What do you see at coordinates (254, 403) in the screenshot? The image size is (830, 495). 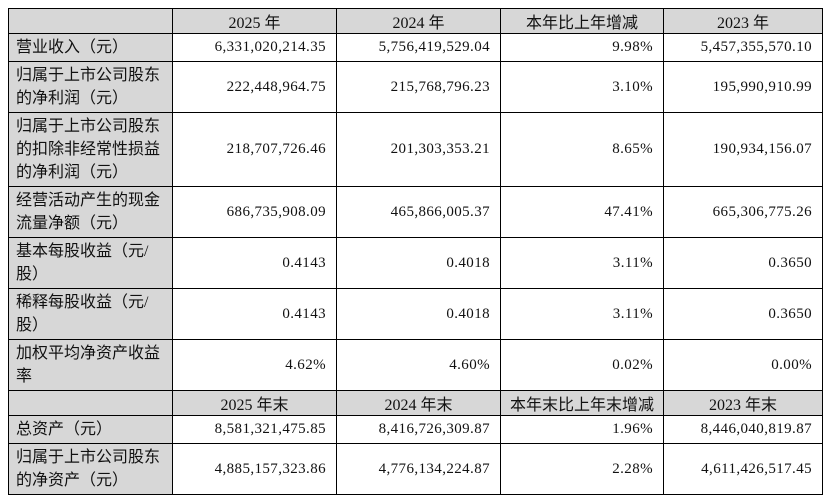 I see `header-2025-end: 2025 年末` at bounding box center [254, 403].